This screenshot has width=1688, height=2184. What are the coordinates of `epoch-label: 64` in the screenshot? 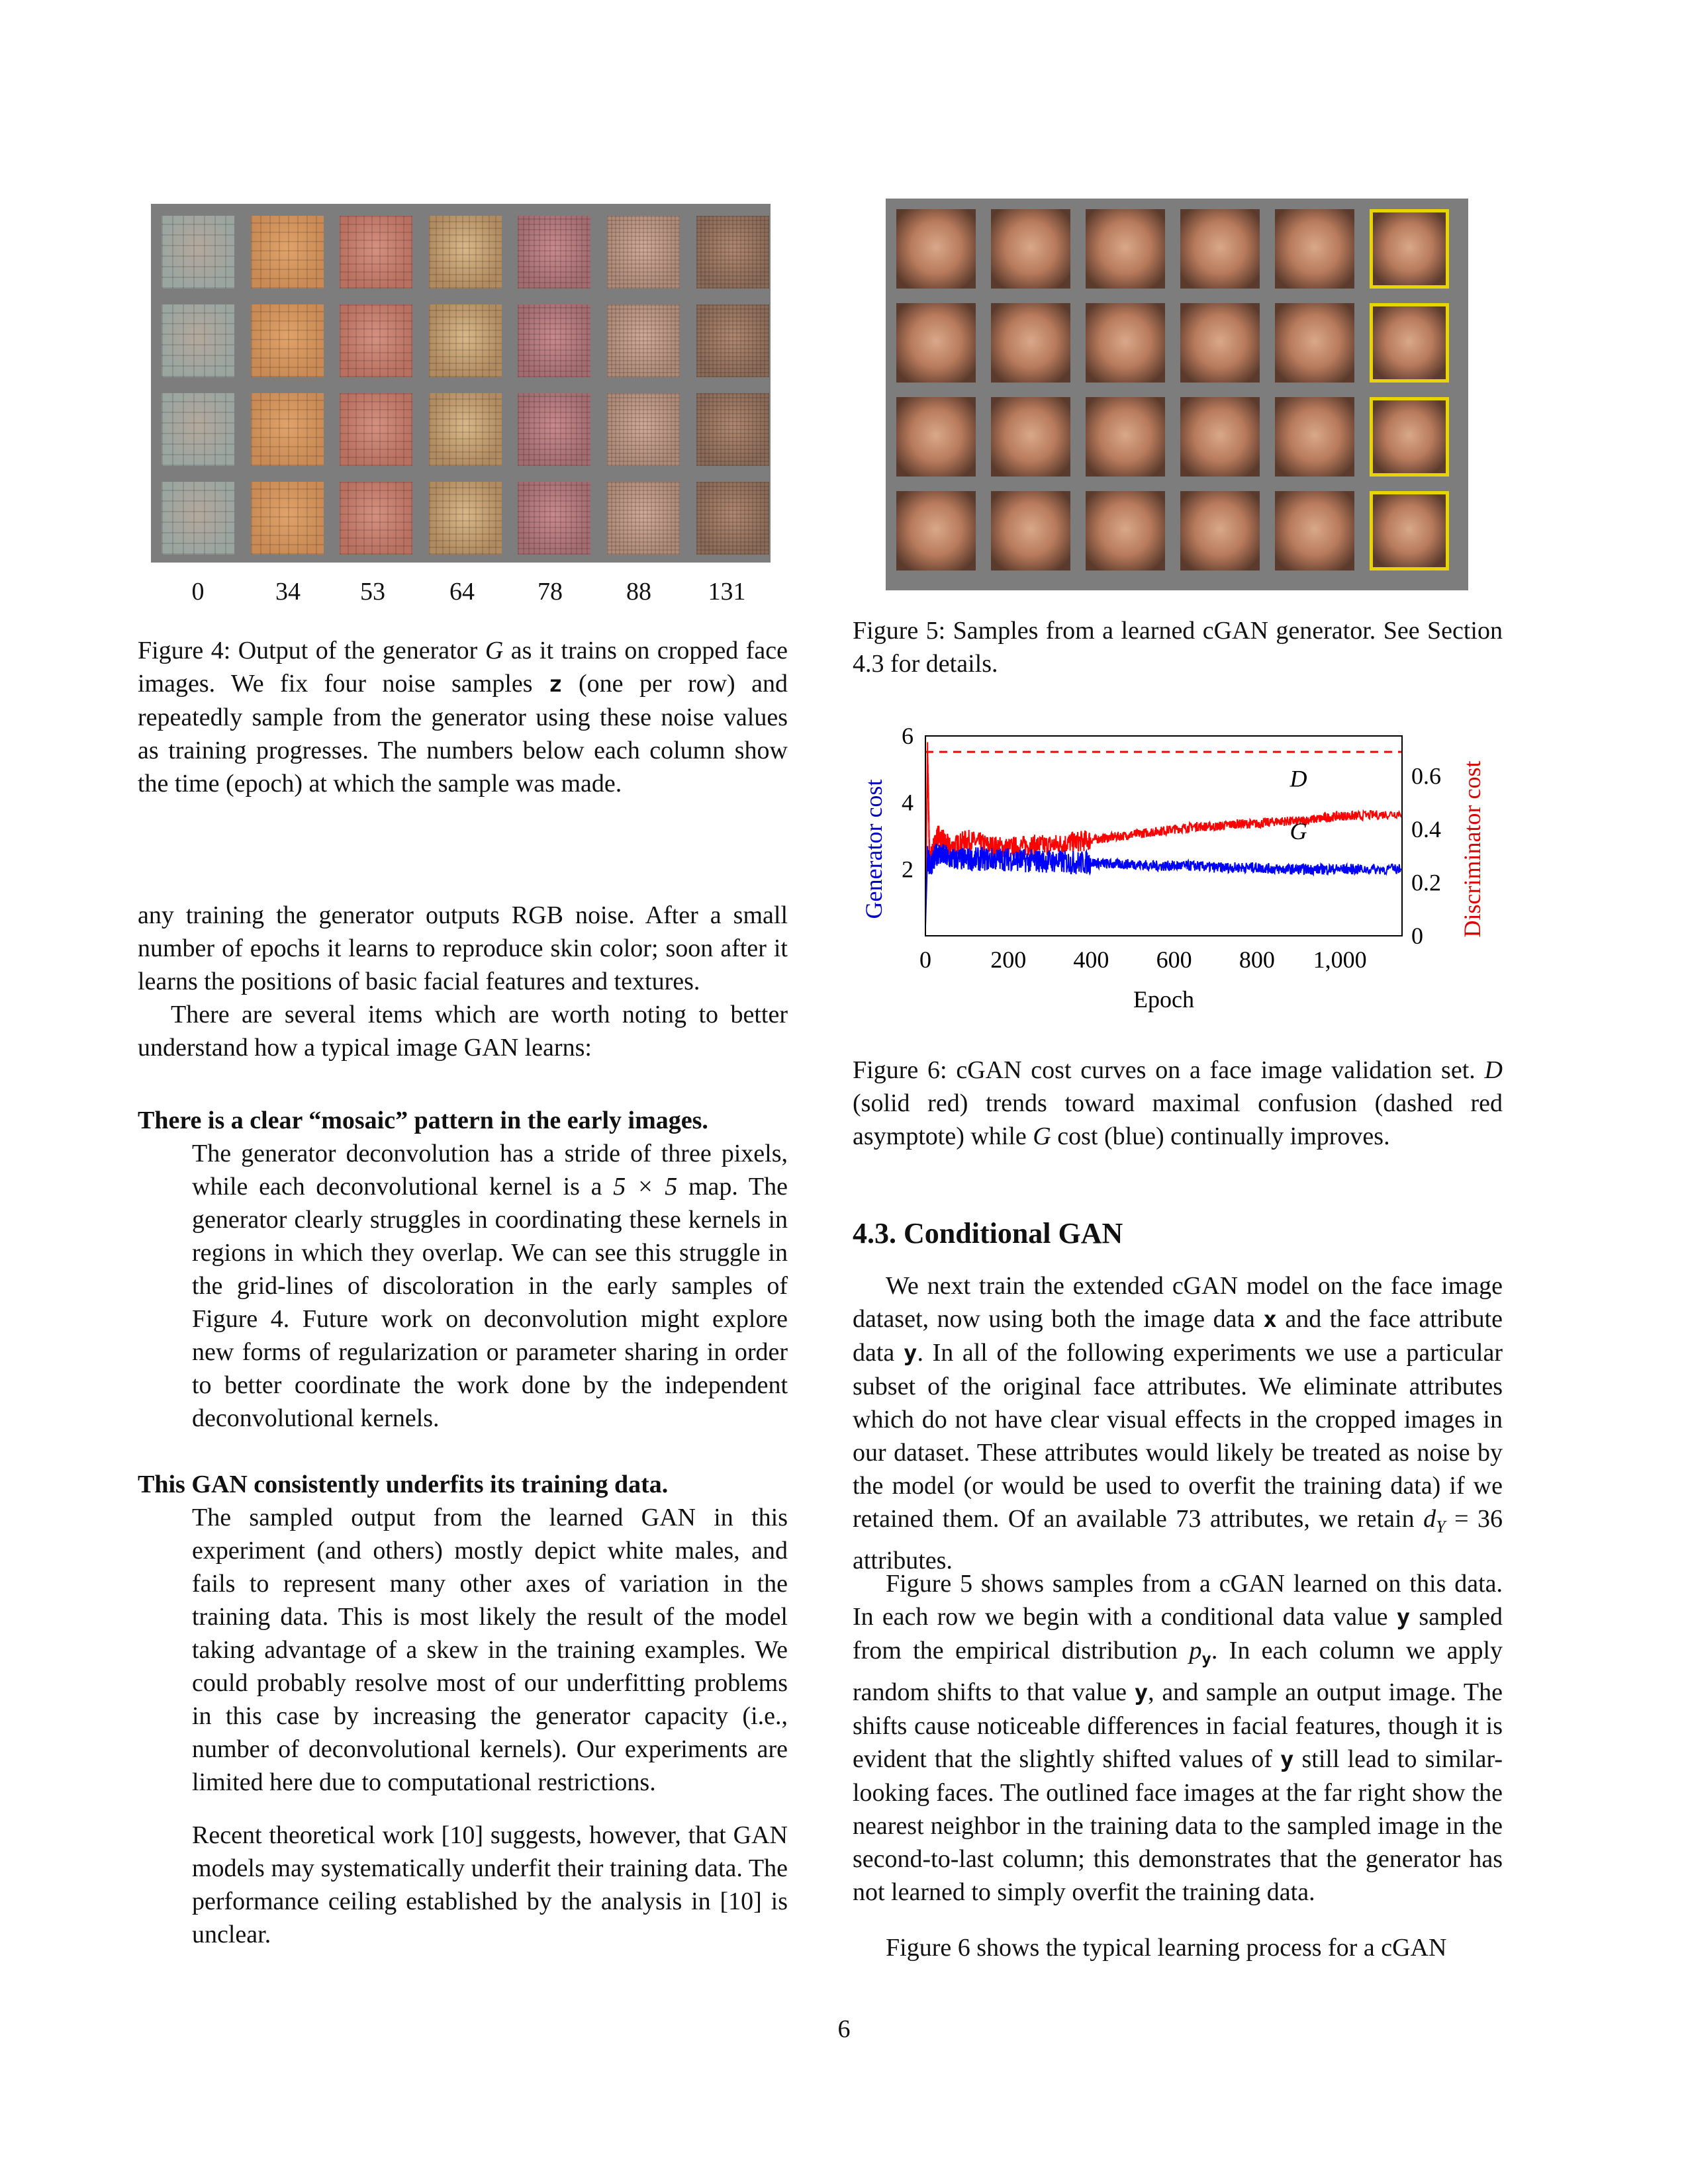 It's located at (462, 592).